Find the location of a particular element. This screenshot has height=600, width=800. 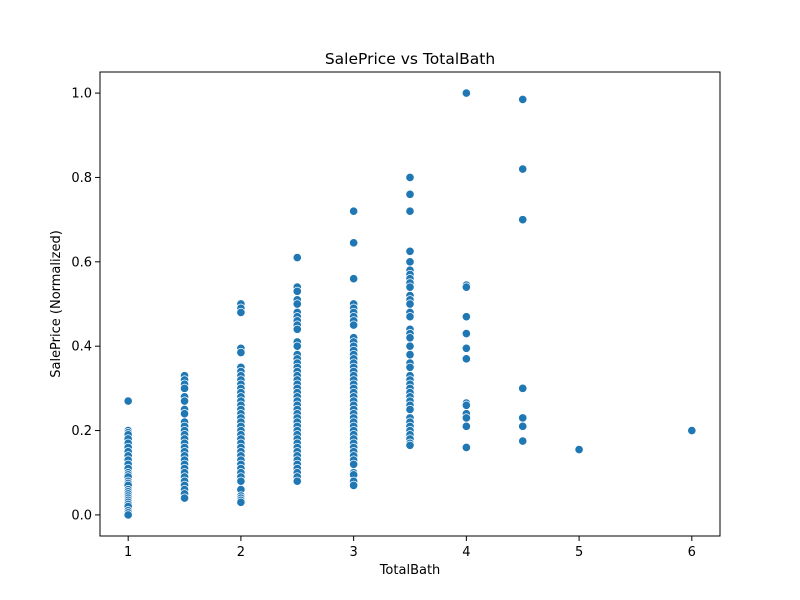

y-tick-label: 0.4 is located at coordinates (81, 347).